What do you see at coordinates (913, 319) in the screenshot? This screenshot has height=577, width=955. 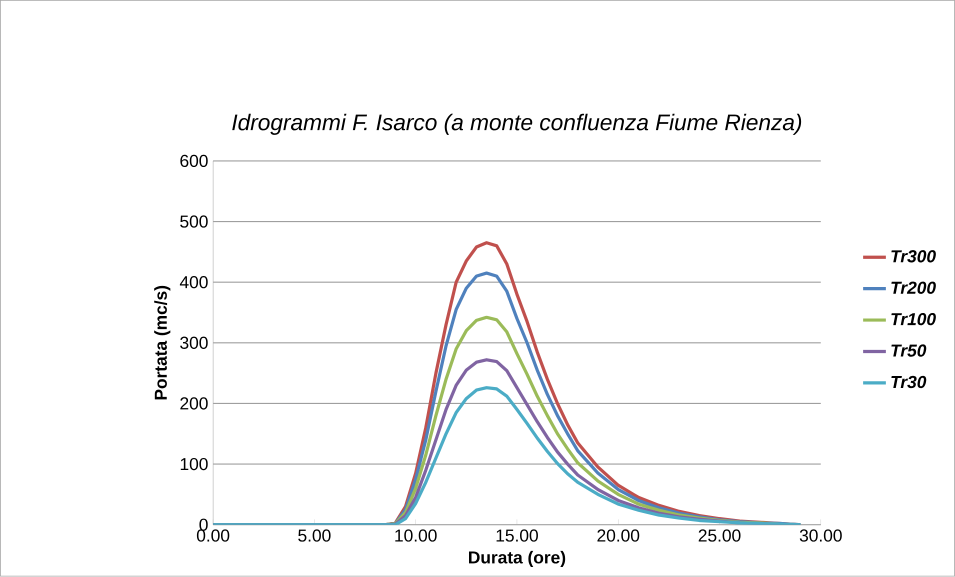 I see `legend-label: Tr100` at bounding box center [913, 319].